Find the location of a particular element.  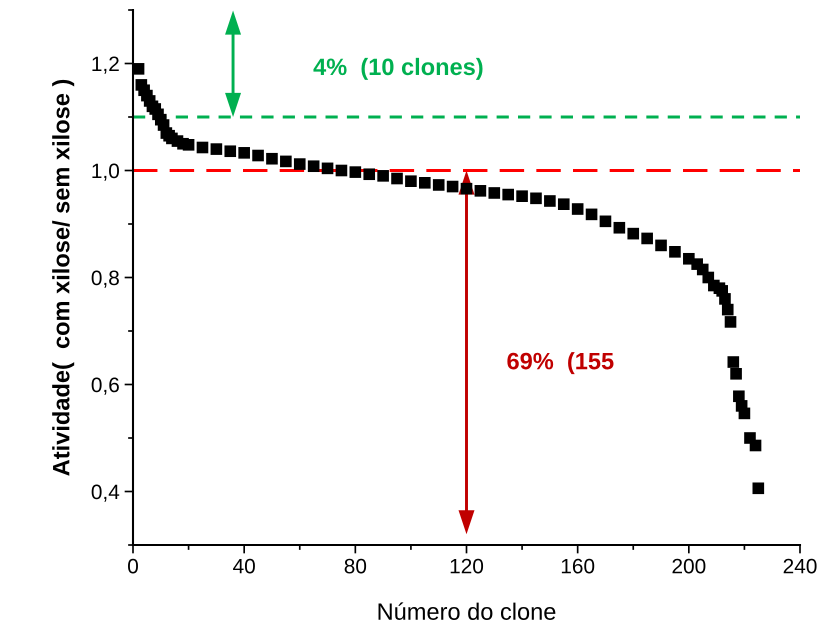

x-tick-label: 200 is located at coordinates (689, 566).